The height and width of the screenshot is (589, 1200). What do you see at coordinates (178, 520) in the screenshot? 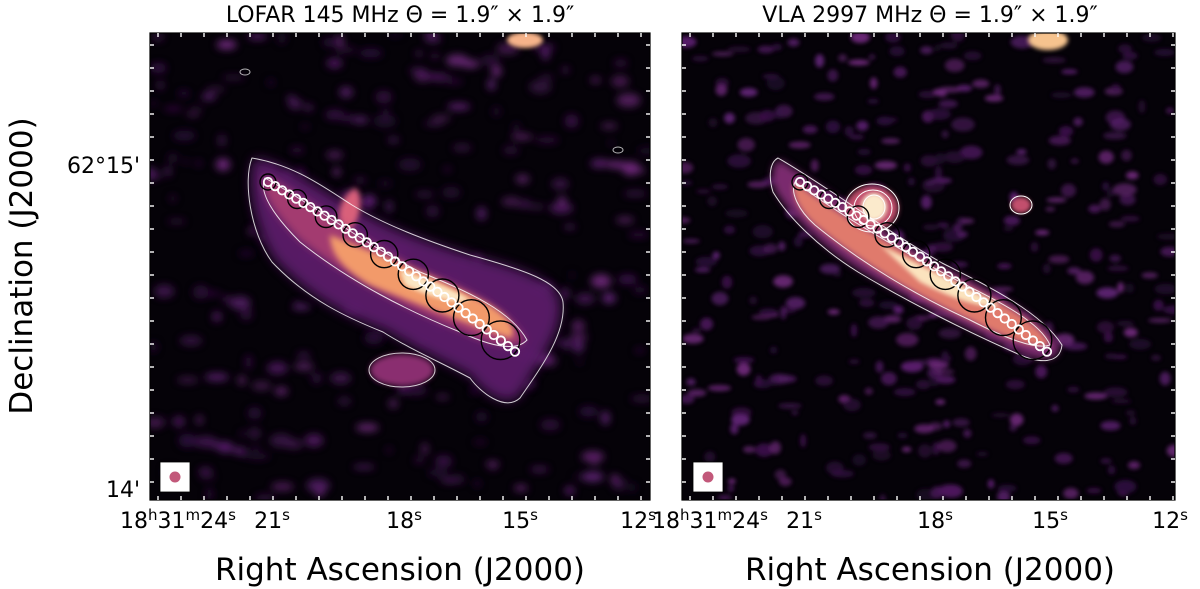
I see `ra-tick-label-left-1: 18h31m24s` at bounding box center [178, 520].